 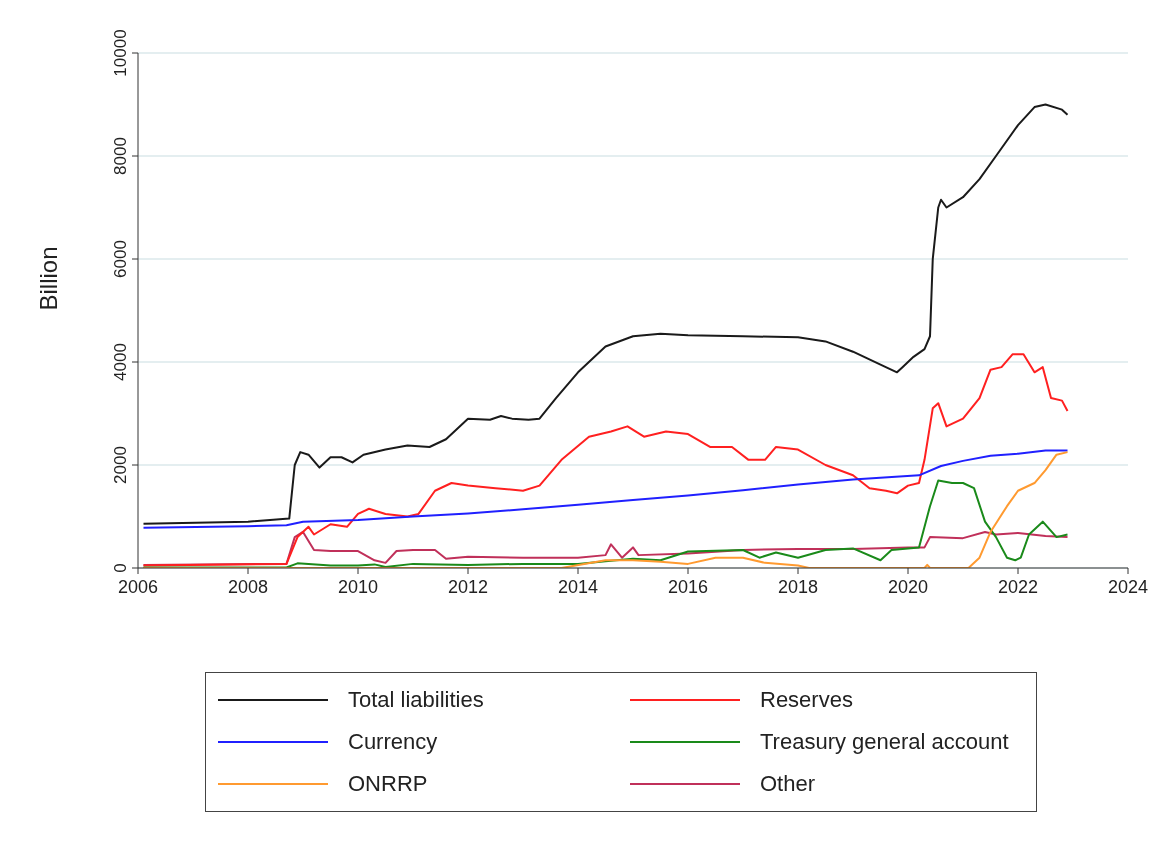 What do you see at coordinates (578, 586) in the screenshot?
I see `x-tick-label: 2014` at bounding box center [578, 586].